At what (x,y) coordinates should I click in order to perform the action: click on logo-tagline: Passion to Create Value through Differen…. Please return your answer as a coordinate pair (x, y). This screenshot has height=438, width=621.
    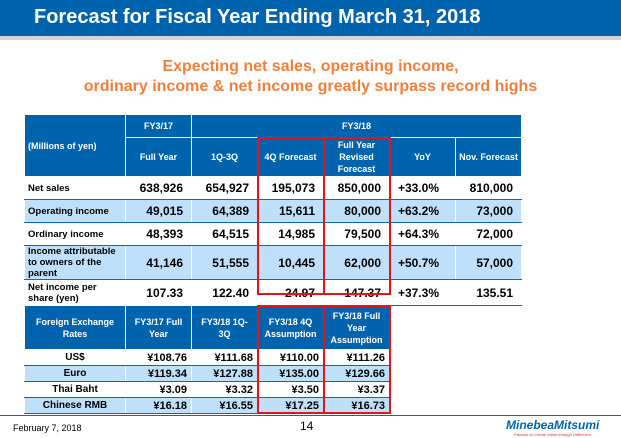
    Looking at the image, I should click on (553, 434).